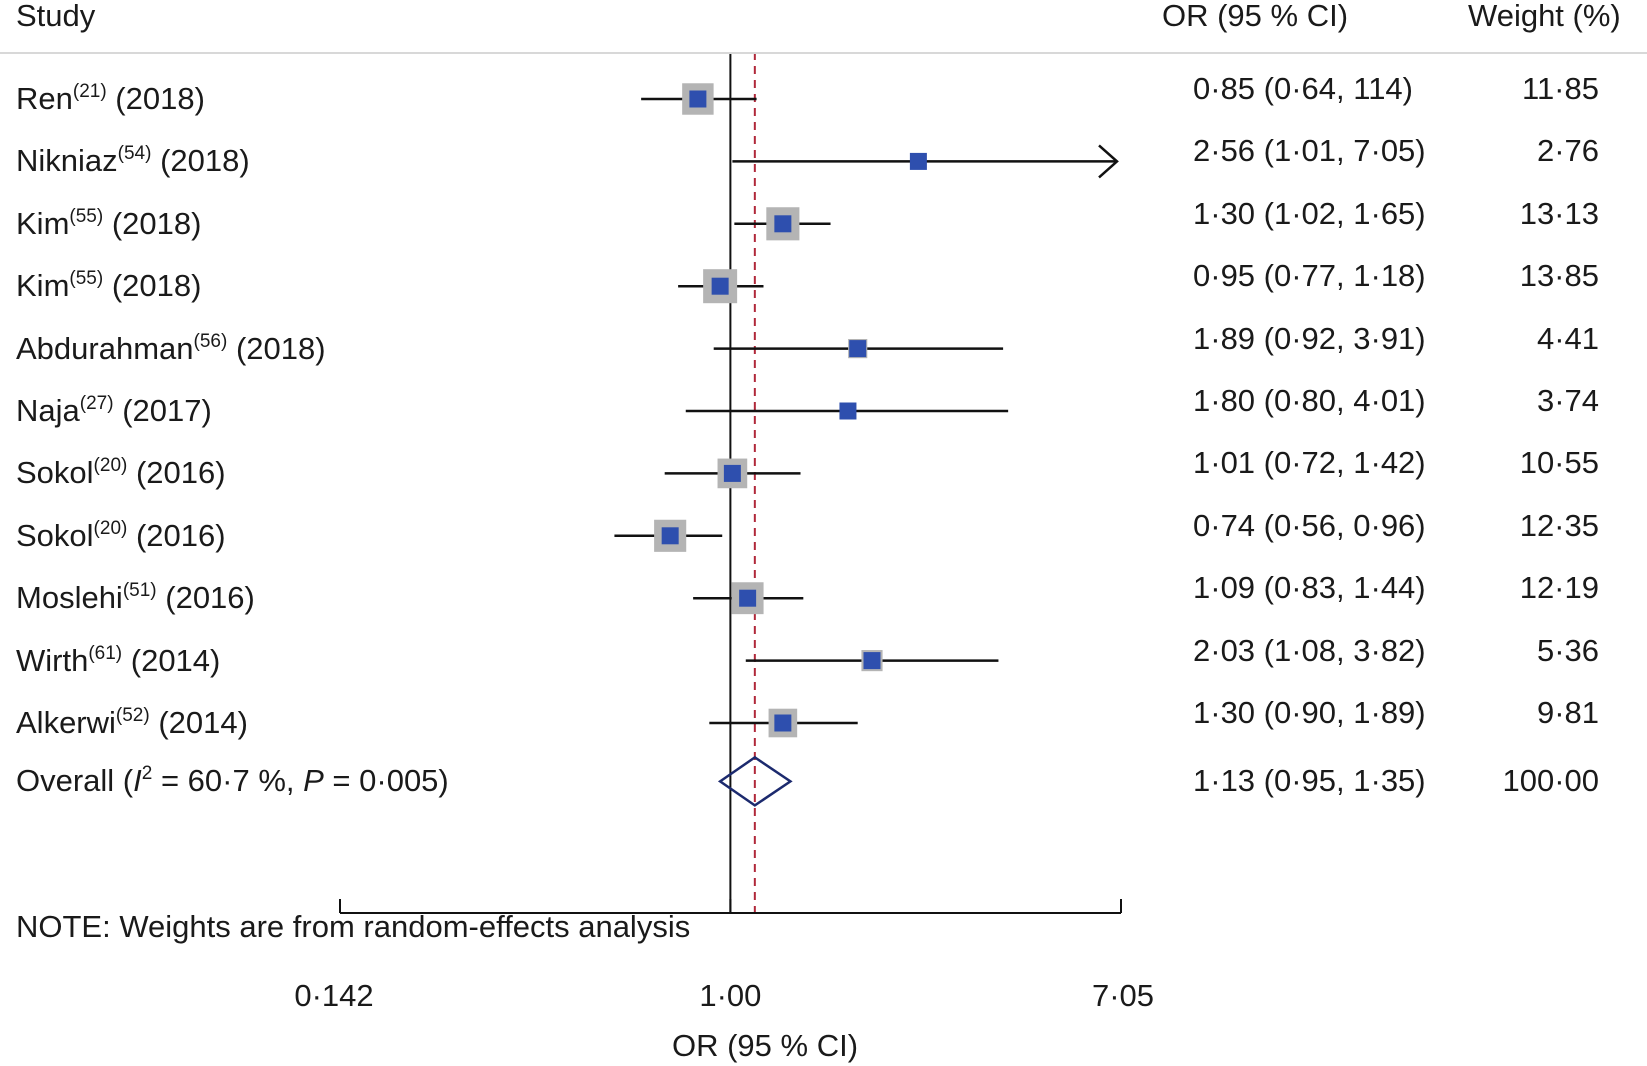 The height and width of the screenshot is (1066, 1647). I want to click on column-header-study: Study, so click(56, 16).